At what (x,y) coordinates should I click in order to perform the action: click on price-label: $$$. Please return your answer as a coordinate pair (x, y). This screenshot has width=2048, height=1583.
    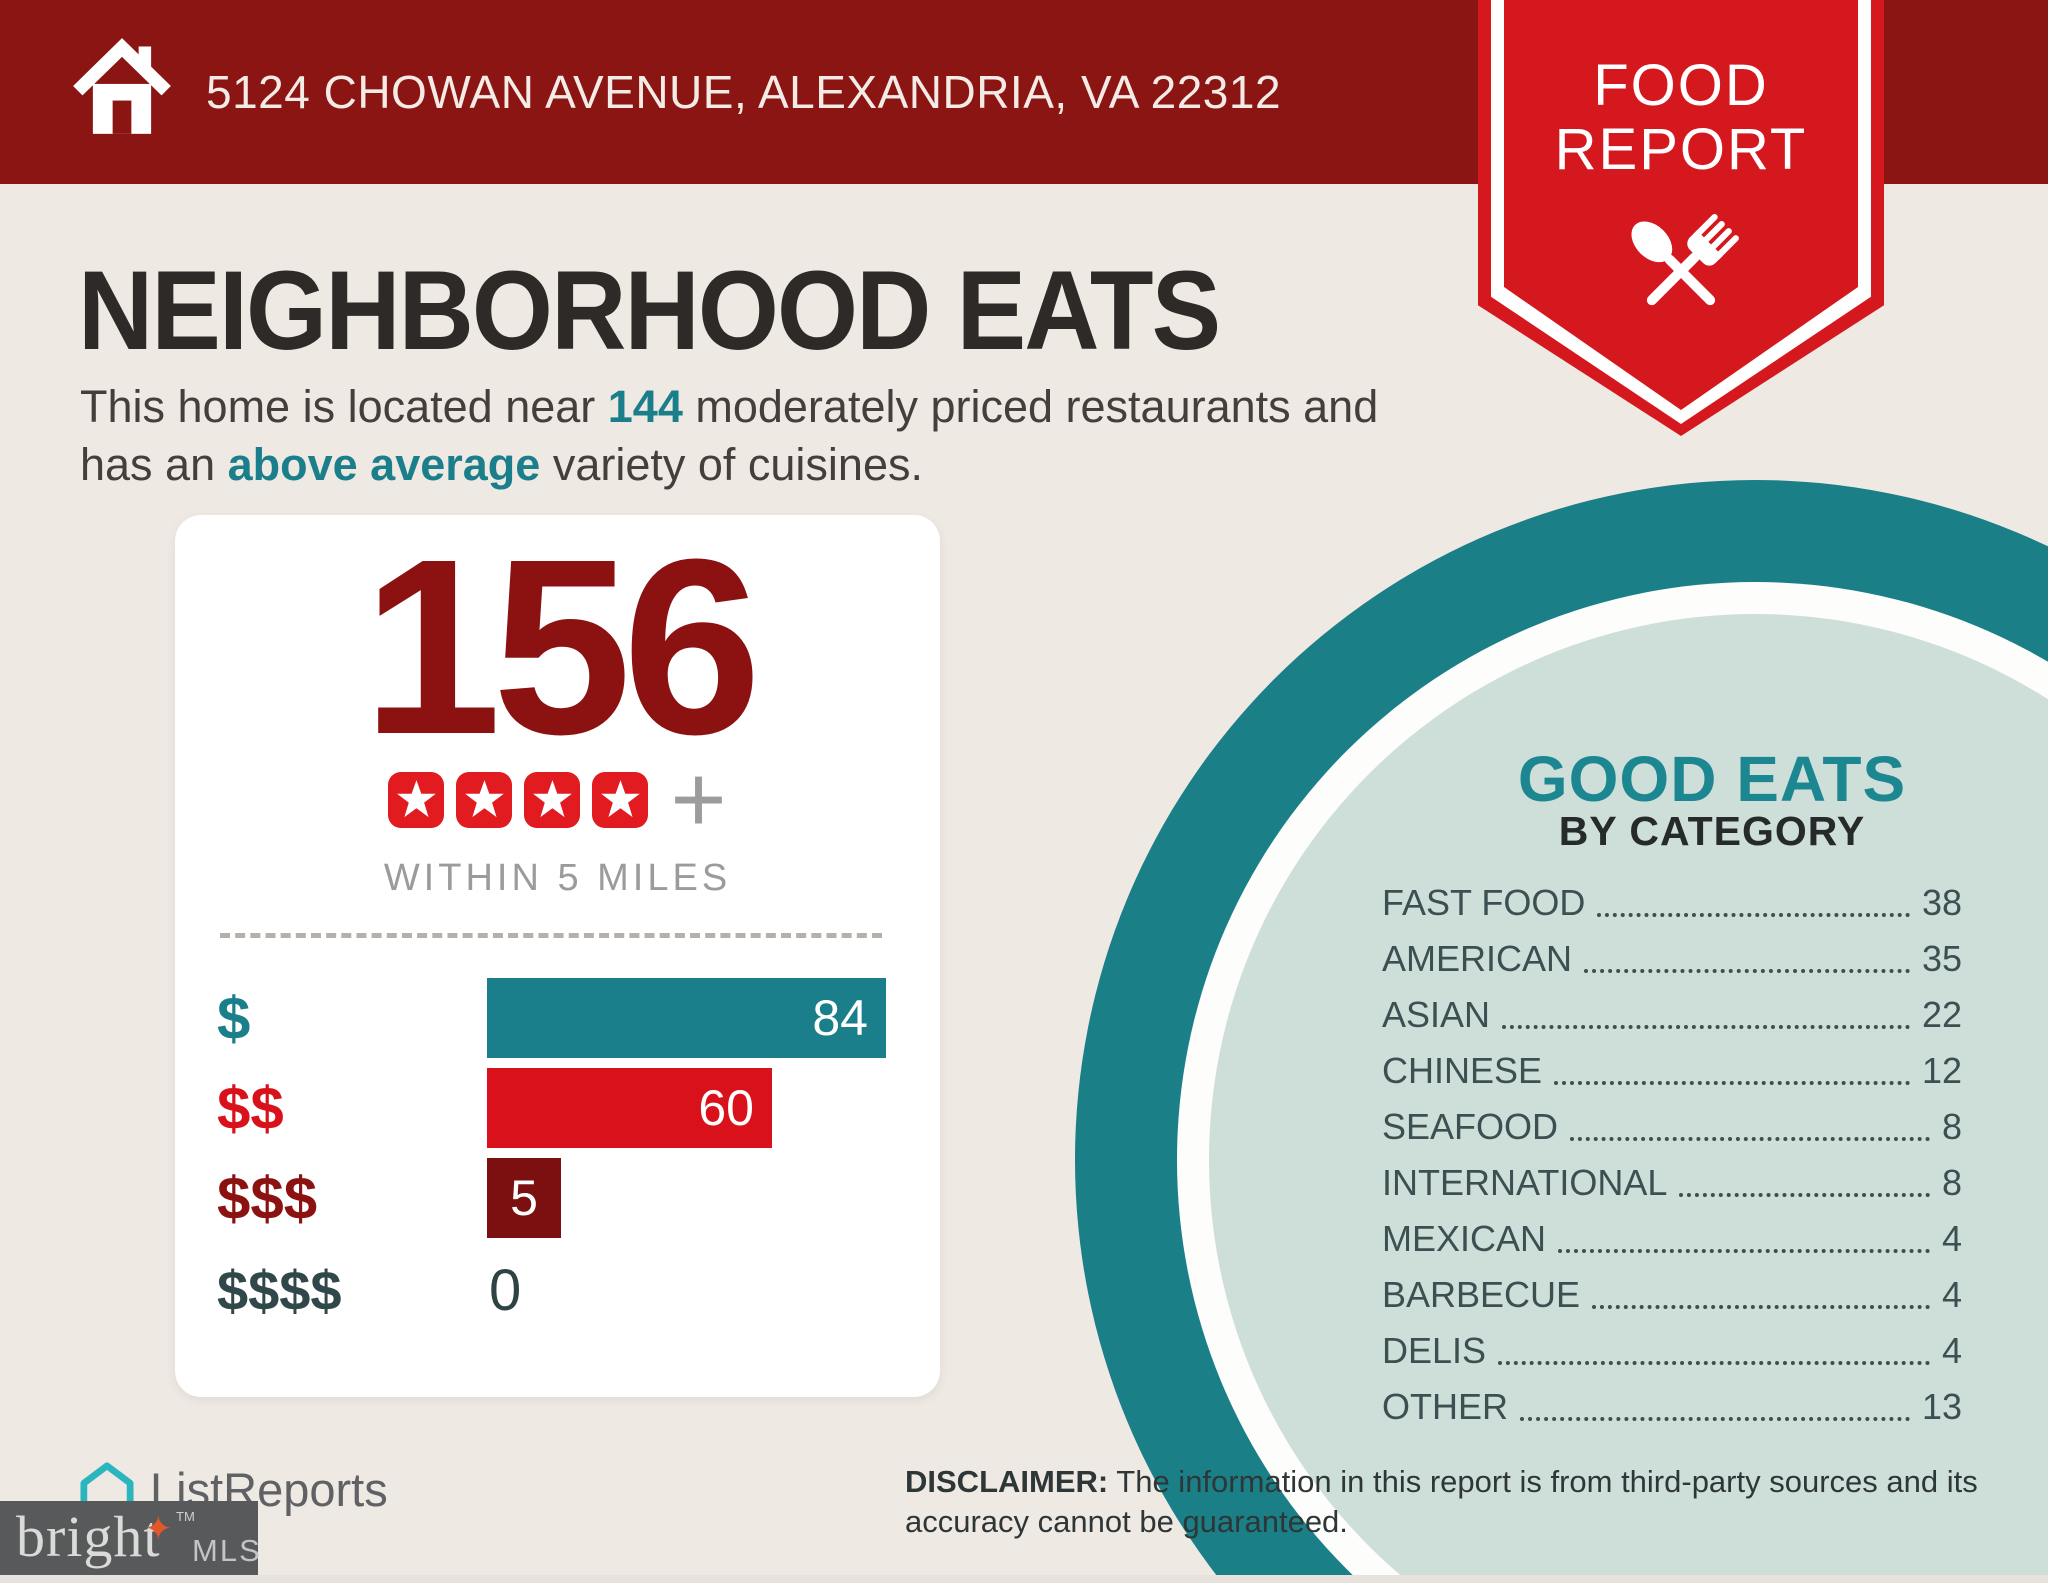
    Looking at the image, I should click on (267, 1198).